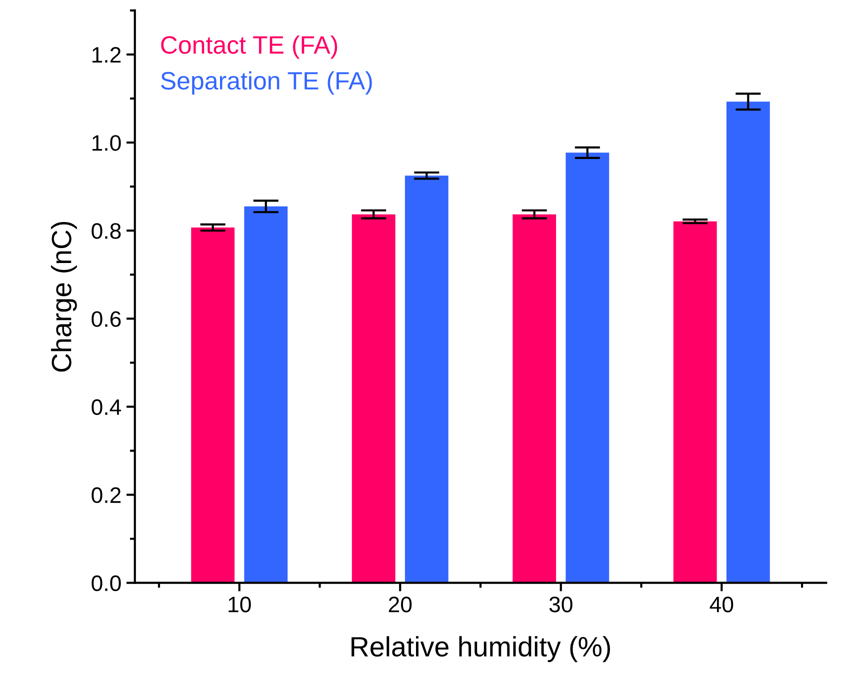  I want to click on y-tick-label: 1.0, so click(106, 143).